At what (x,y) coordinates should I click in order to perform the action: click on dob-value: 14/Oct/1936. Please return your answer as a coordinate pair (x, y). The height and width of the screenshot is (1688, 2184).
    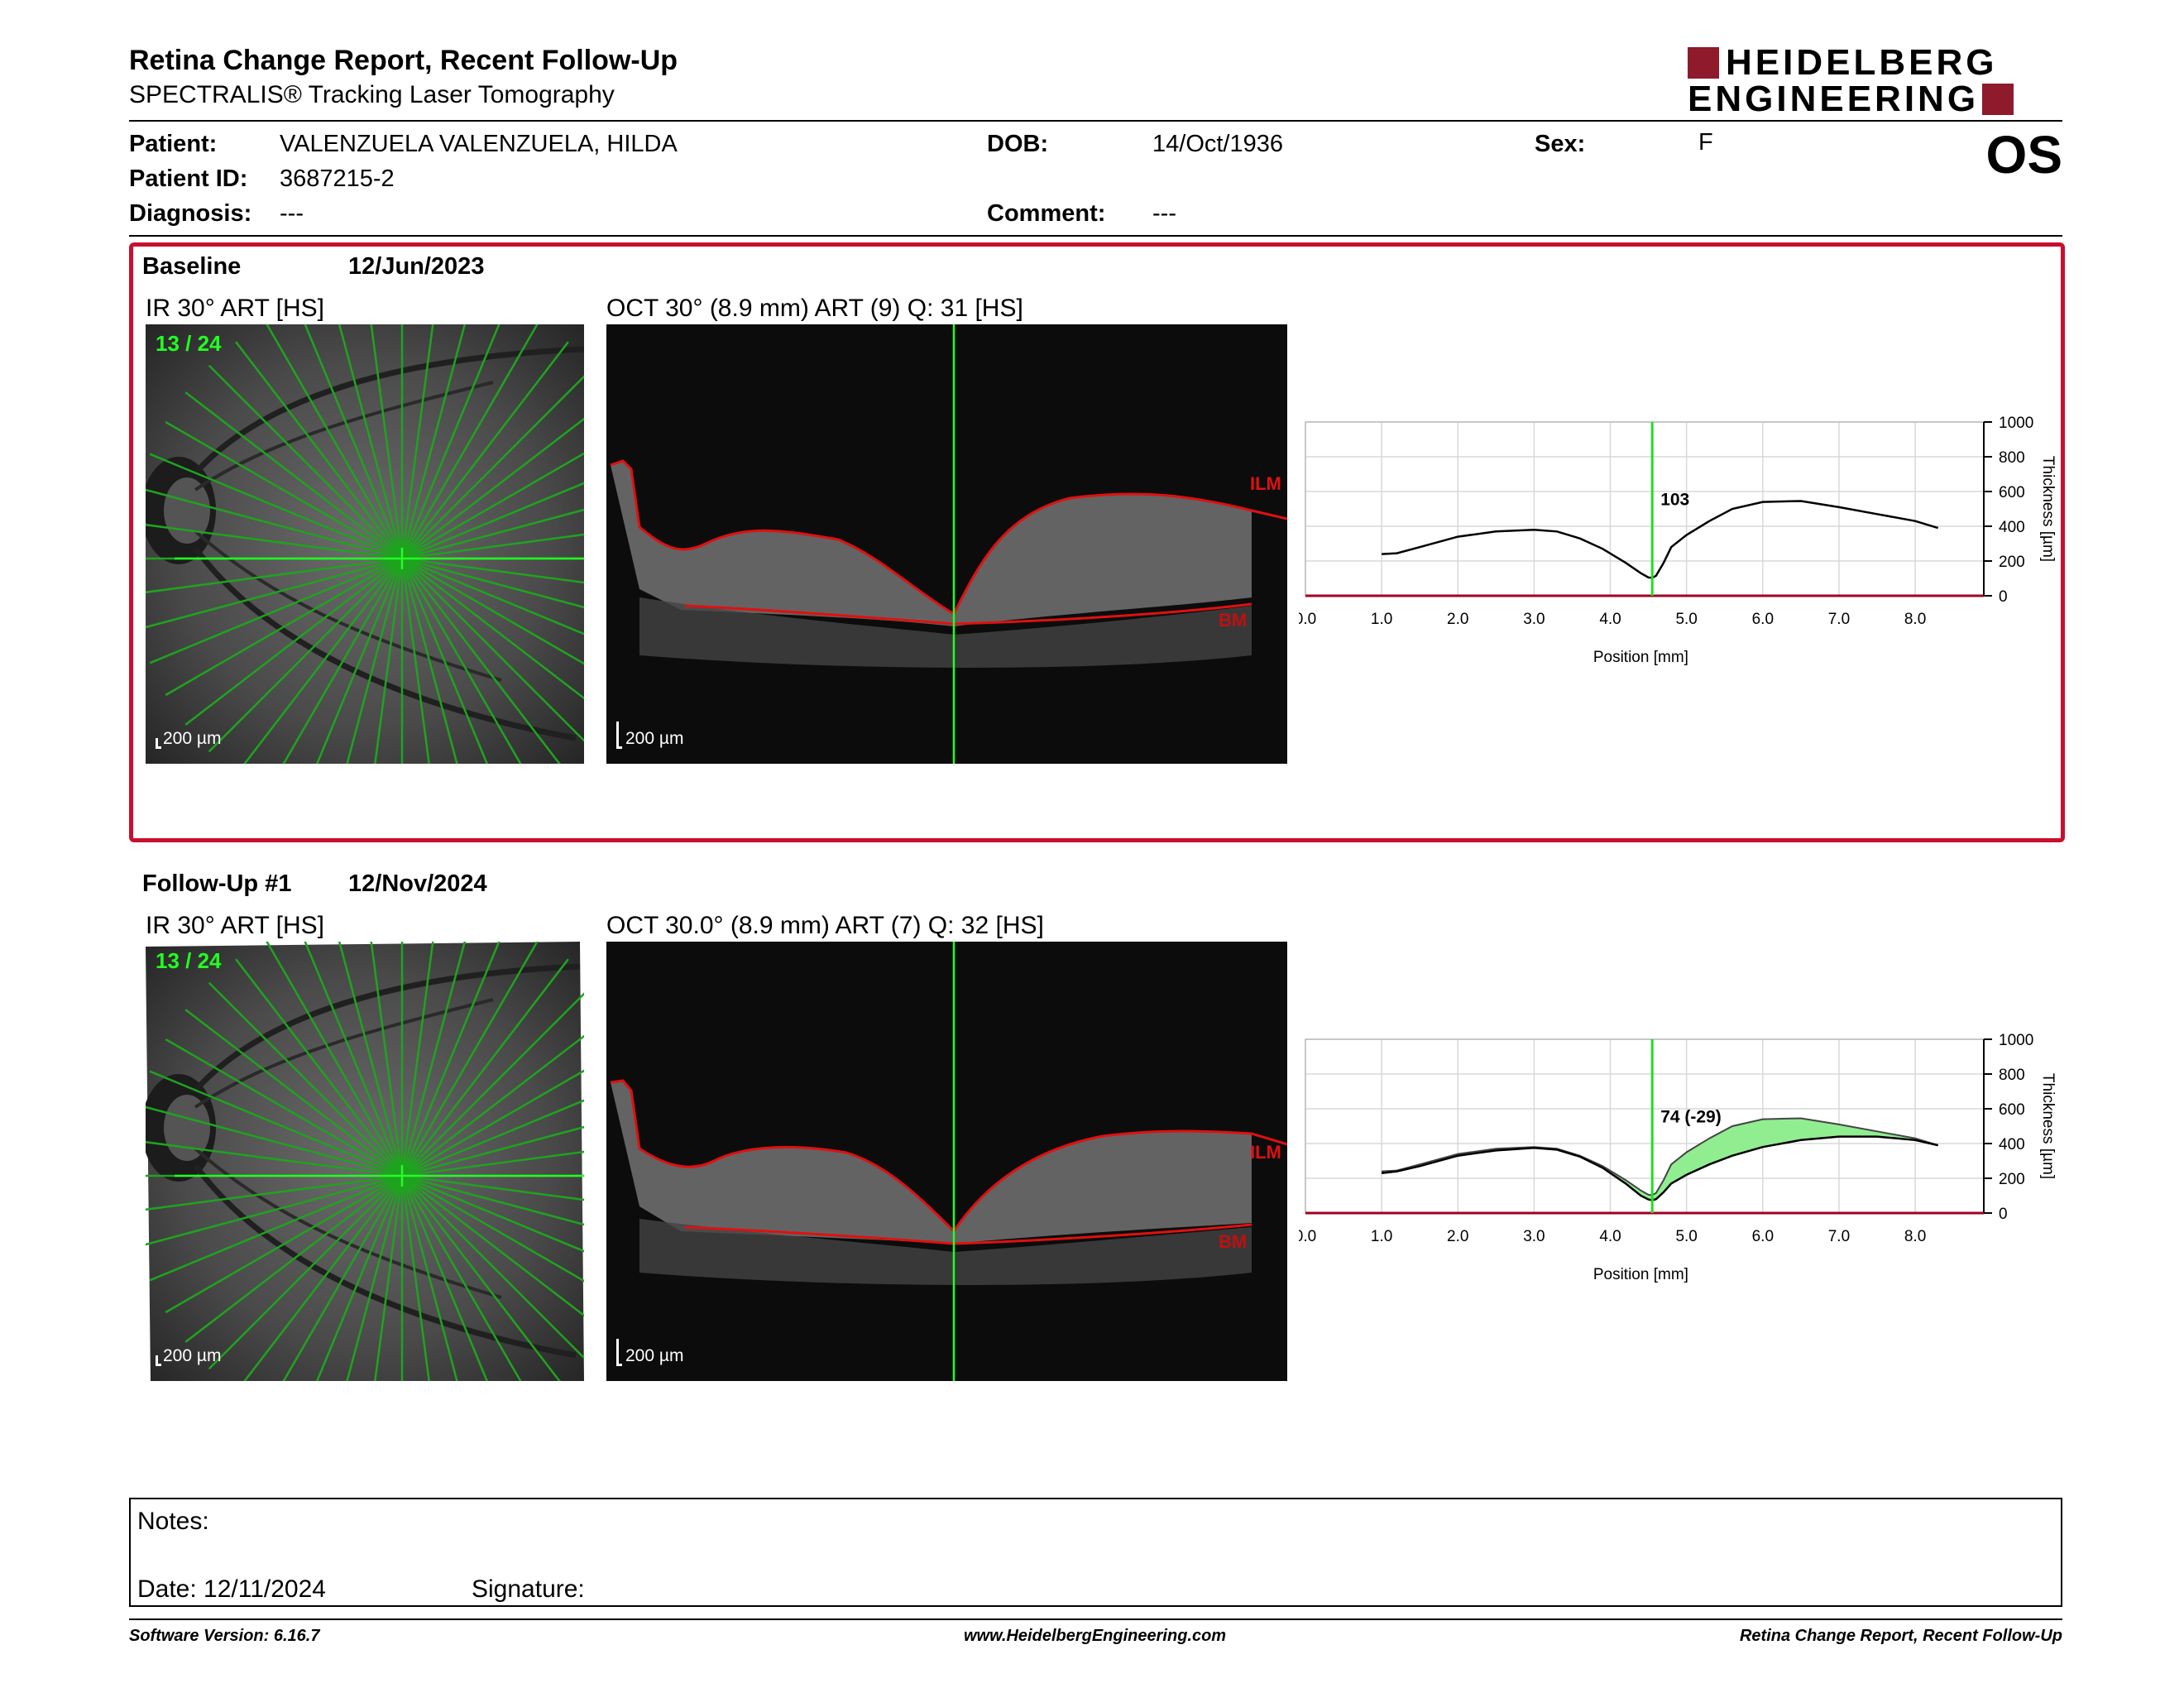
    Looking at the image, I should click on (1217, 144).